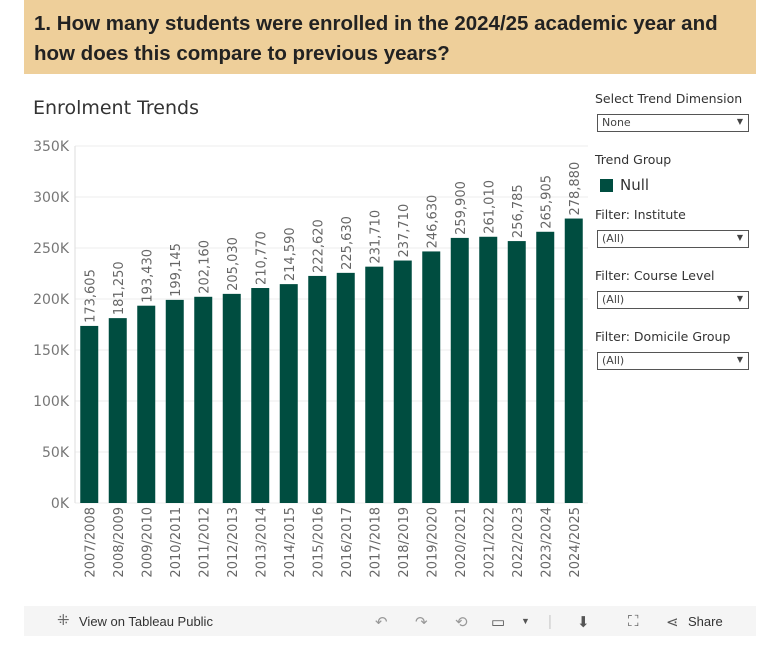 This screenshot has width=781, height=646. Describe the element at coordinates (518, 542) in the screenshot. I see `x-tick-label: 2022/2023` at that location.